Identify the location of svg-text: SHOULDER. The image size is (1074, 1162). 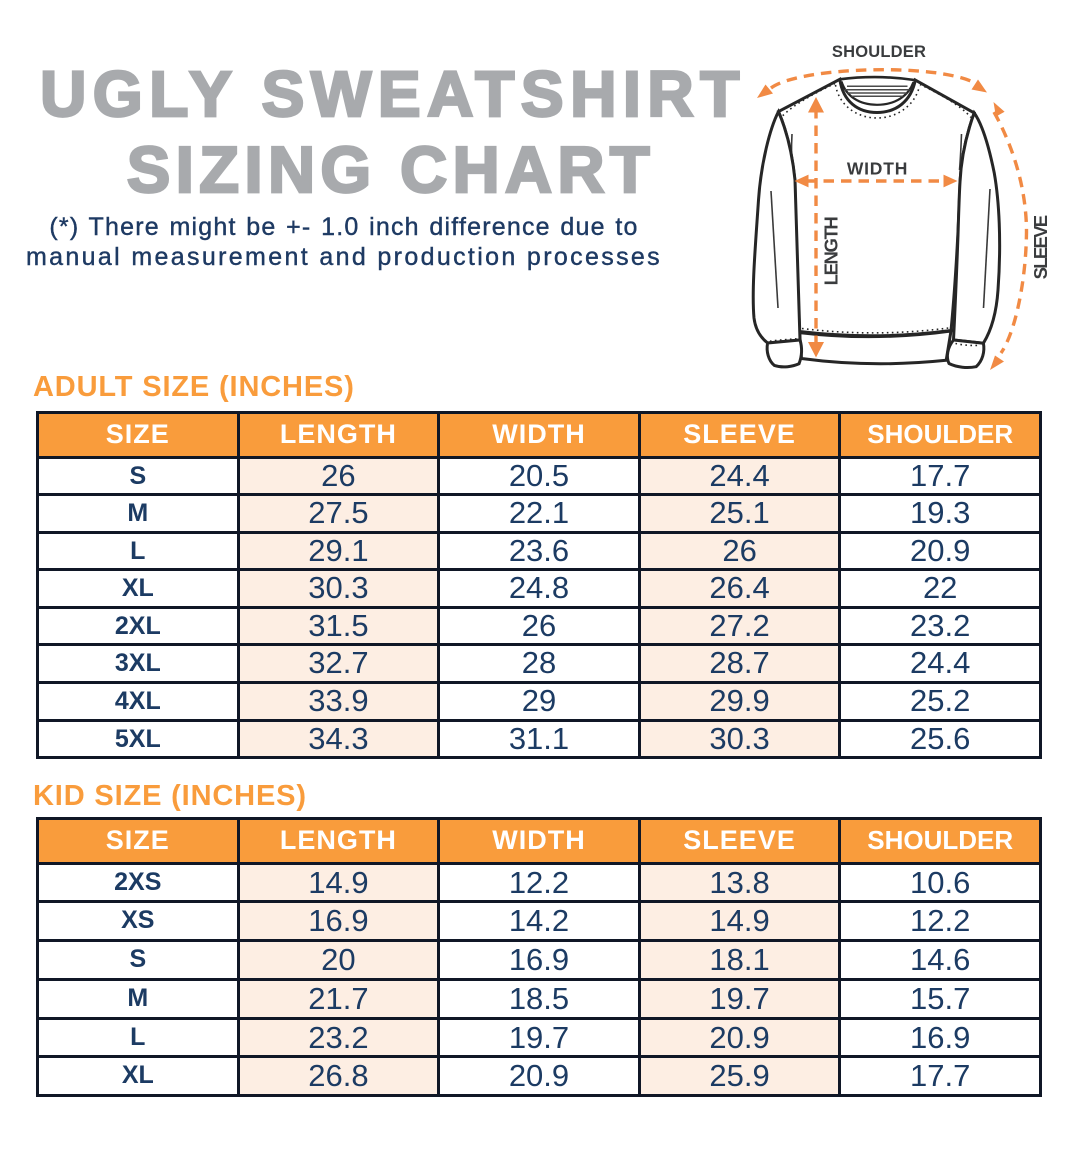
(879, 52).